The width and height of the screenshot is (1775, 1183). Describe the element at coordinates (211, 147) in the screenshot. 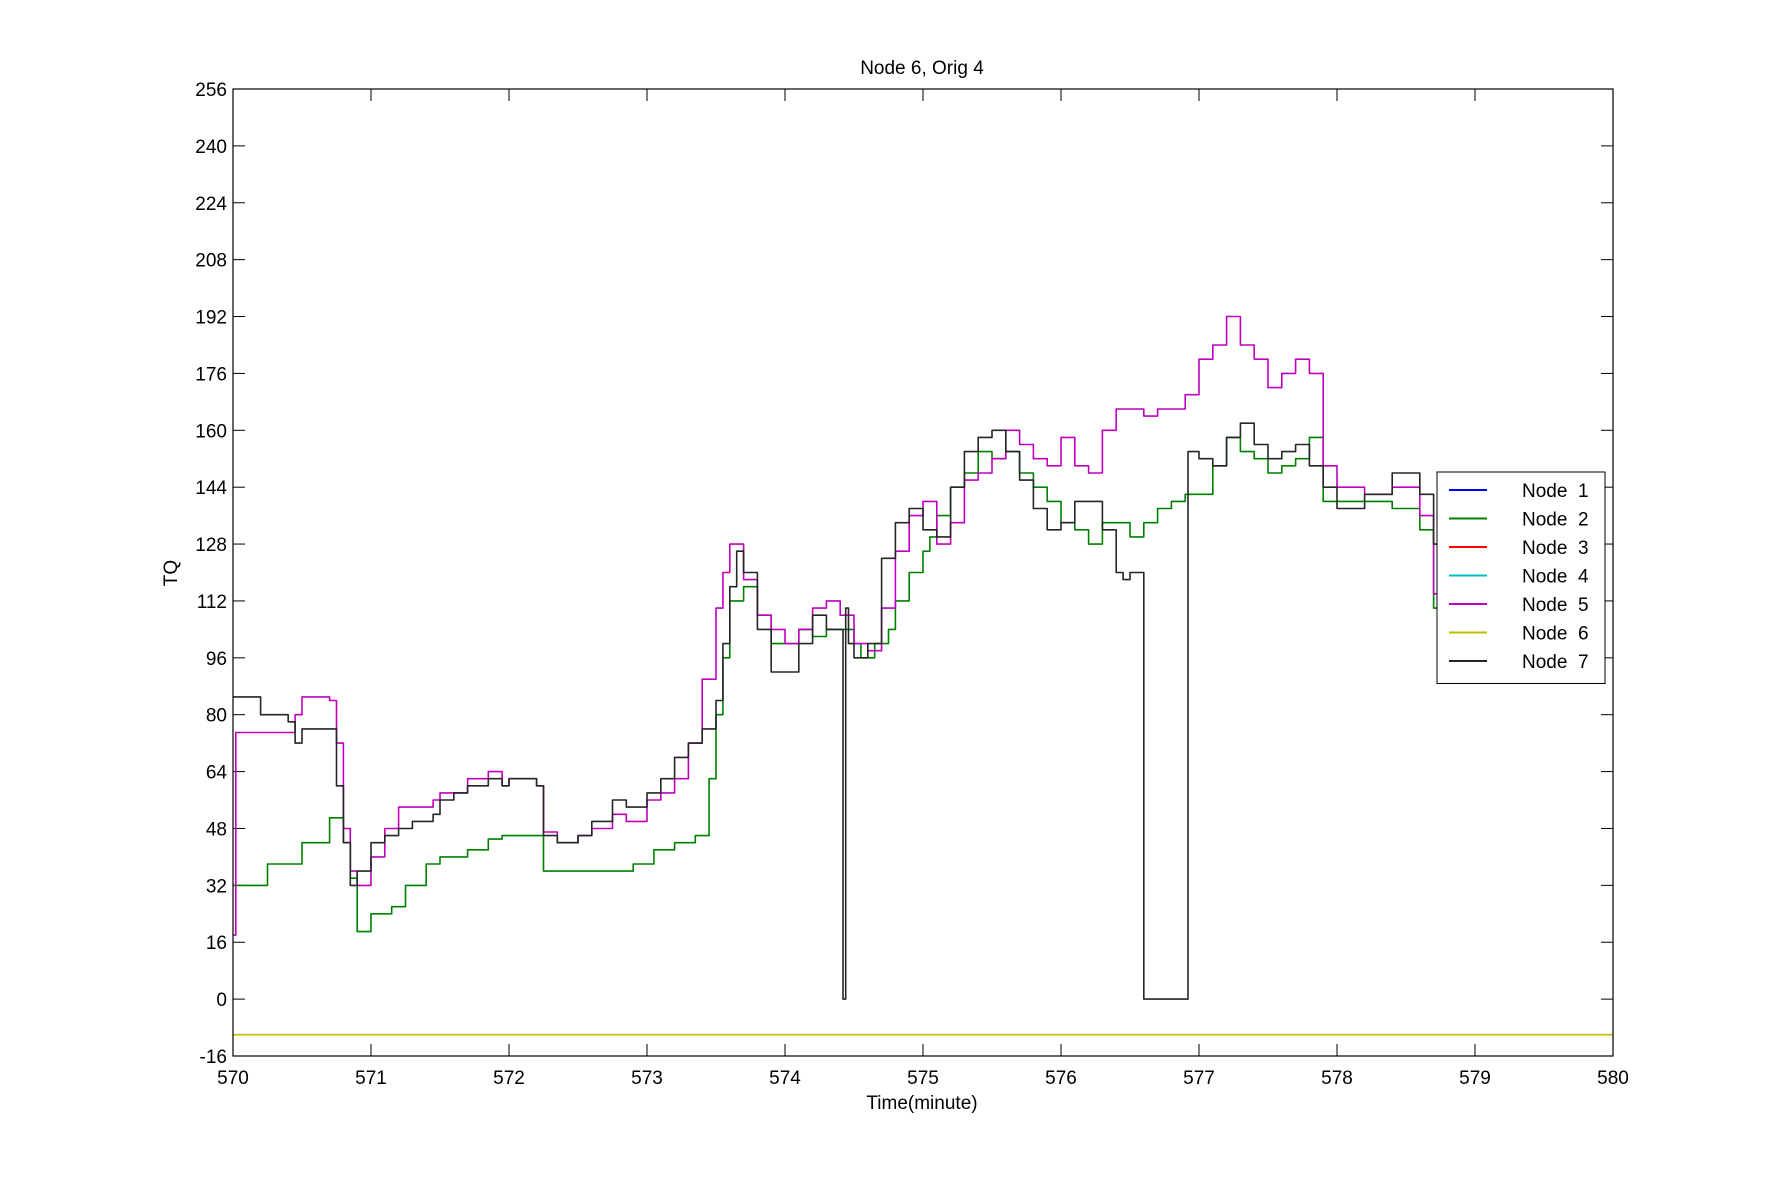

I see `y-tick-label: 240` at that location.